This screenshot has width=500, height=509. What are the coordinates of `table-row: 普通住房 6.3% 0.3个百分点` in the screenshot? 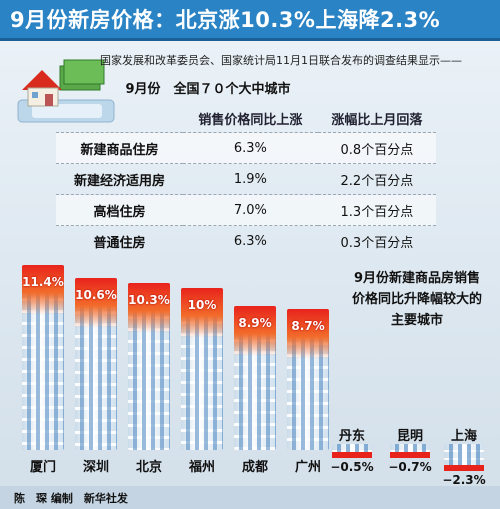 It's located at (246, 240).